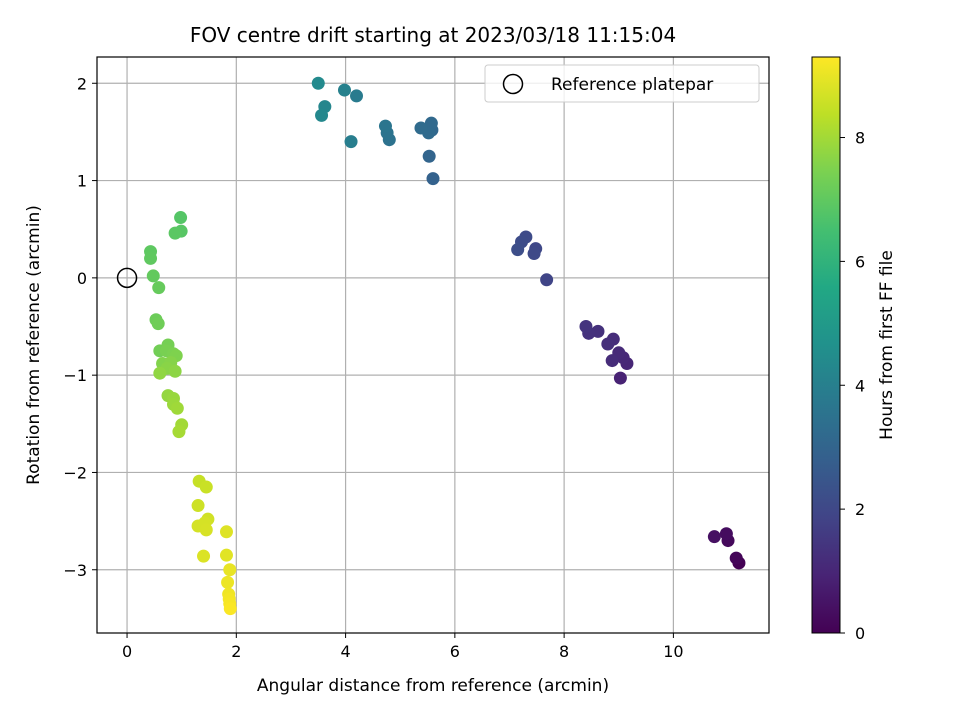  I want to click on colorbar-label: Hours from first FF file, so click(887, 345).